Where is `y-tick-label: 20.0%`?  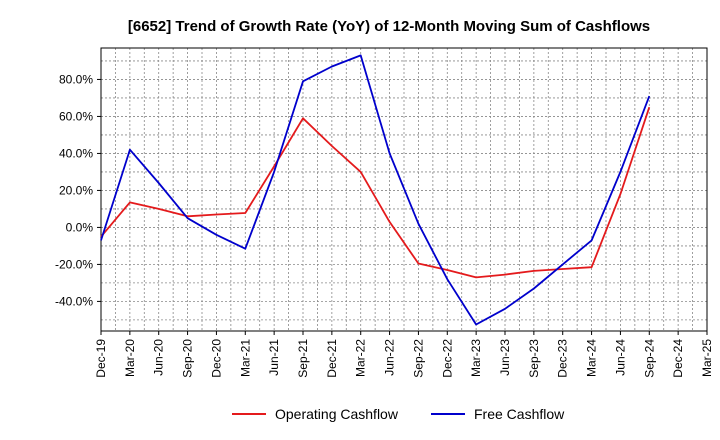 y-tick-label: 20.0% is located at coordinates (76, 190).